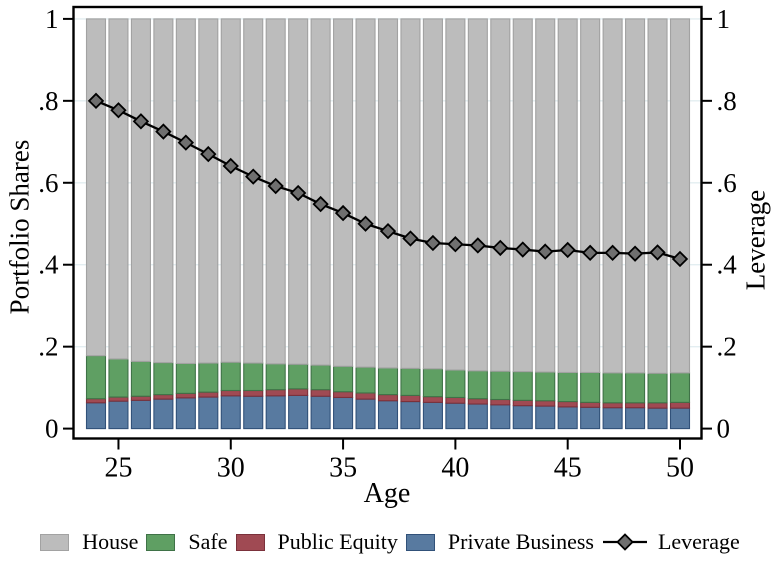 This screenshot has width=780, height=563. What do you see at coordinates (187, 542) in the screenshot?
I see `legend-item-safe: Safe` at bounding box center [187, 542].